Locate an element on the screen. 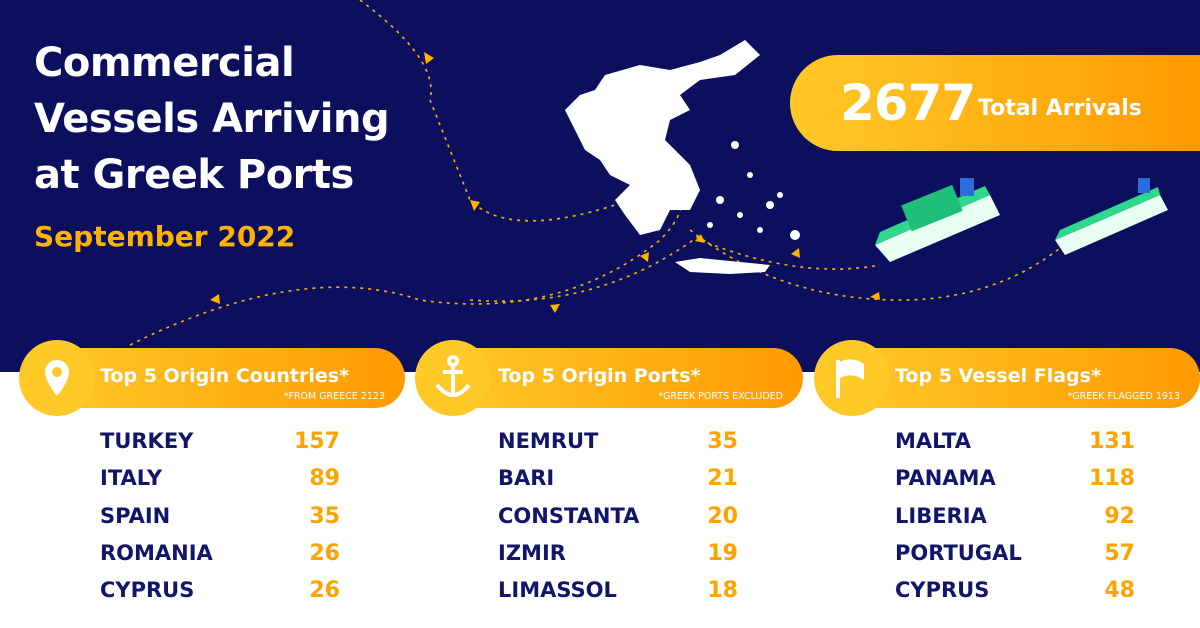 This screenshot has width=1200, height=628. panel-note: *GREEK FLAGGED 1913 is located at coordinates (1123, 396).